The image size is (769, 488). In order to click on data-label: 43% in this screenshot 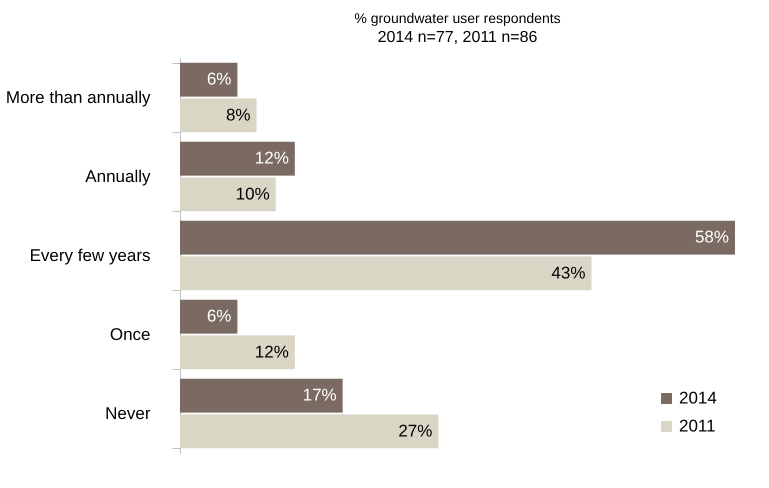, I will do `click(568, 272)`.